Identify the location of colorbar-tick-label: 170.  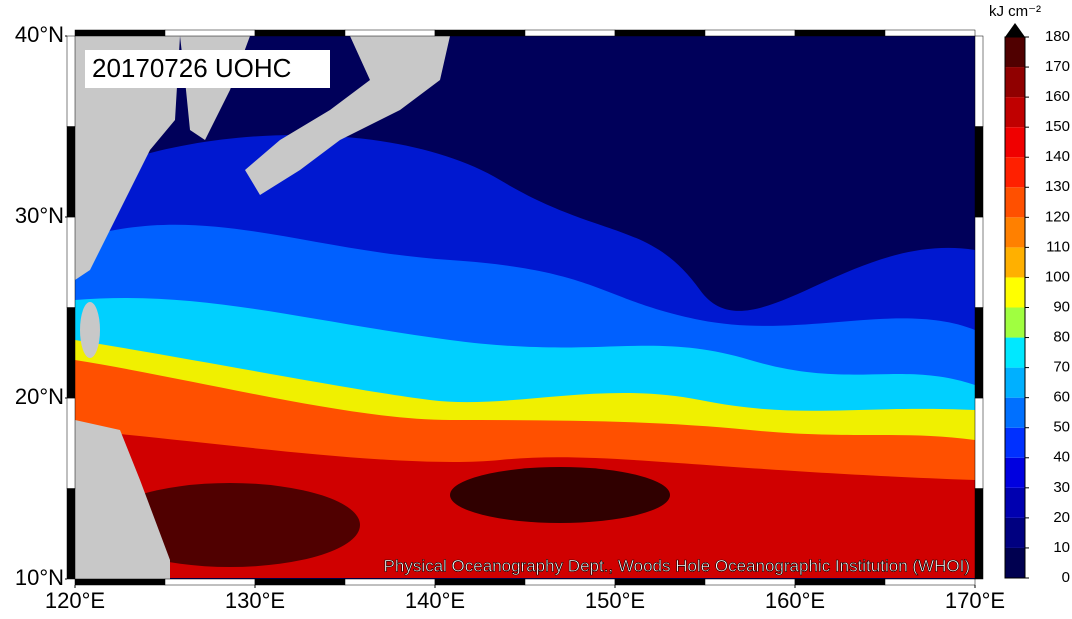
(1057, 66).